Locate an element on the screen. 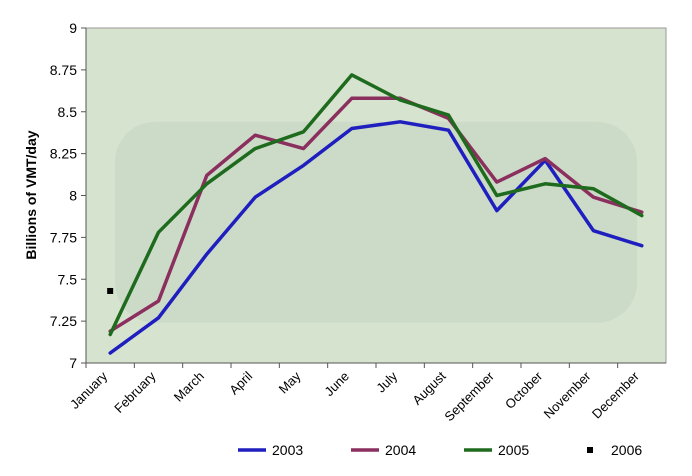 This screenshot has height=476, width=692. x-tick-label: January is located at coordinates (89, 390).